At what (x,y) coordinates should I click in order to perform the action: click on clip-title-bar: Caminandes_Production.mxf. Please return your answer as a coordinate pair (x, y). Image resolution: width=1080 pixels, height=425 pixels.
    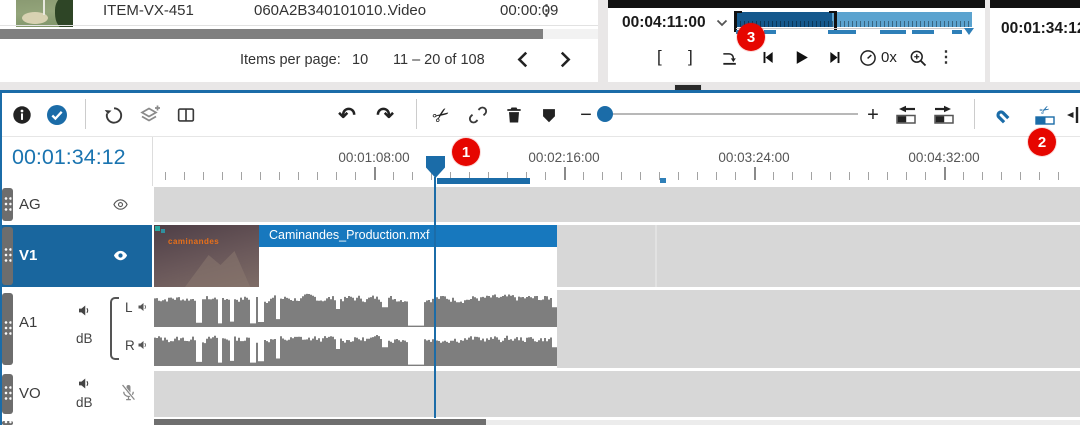
    Looking at the image, I should click on (408, 236).